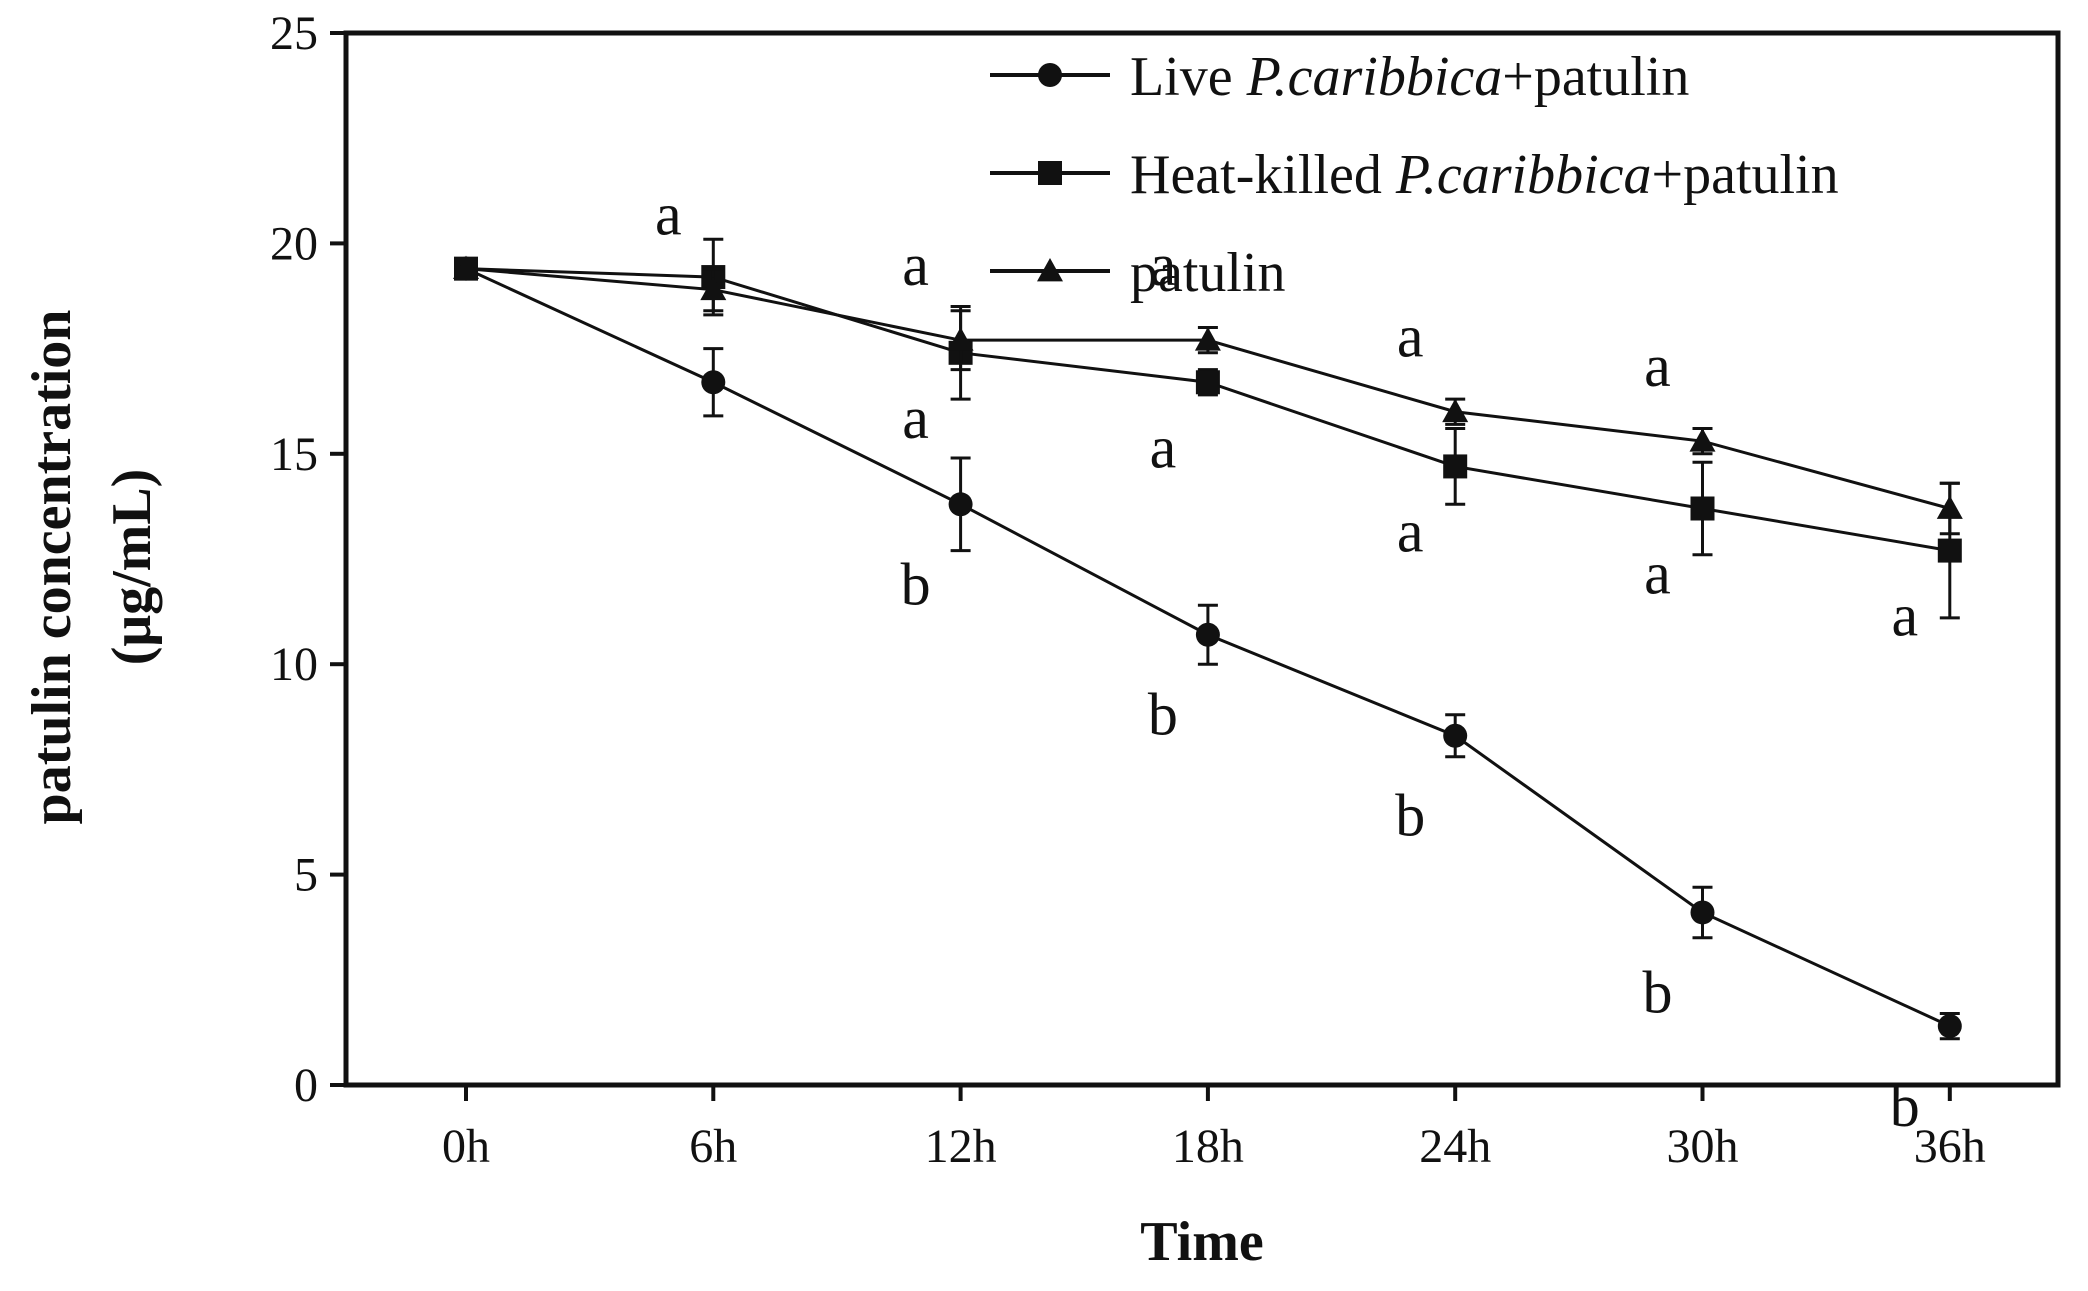 The height and width of the screenshot is (1291, 2088). Describe the element at coordinates (306, 1085) in the screenshot. I see `y-tick-label: 0` at that location.